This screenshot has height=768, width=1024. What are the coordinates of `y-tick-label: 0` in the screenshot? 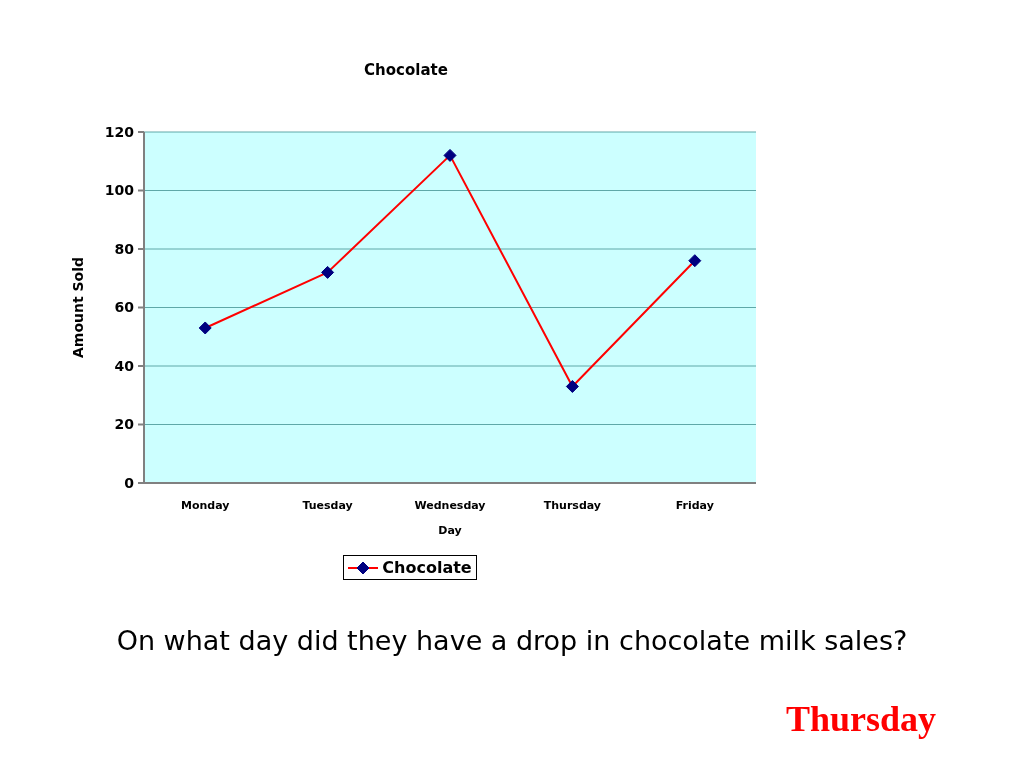 It's located at (129, 482).